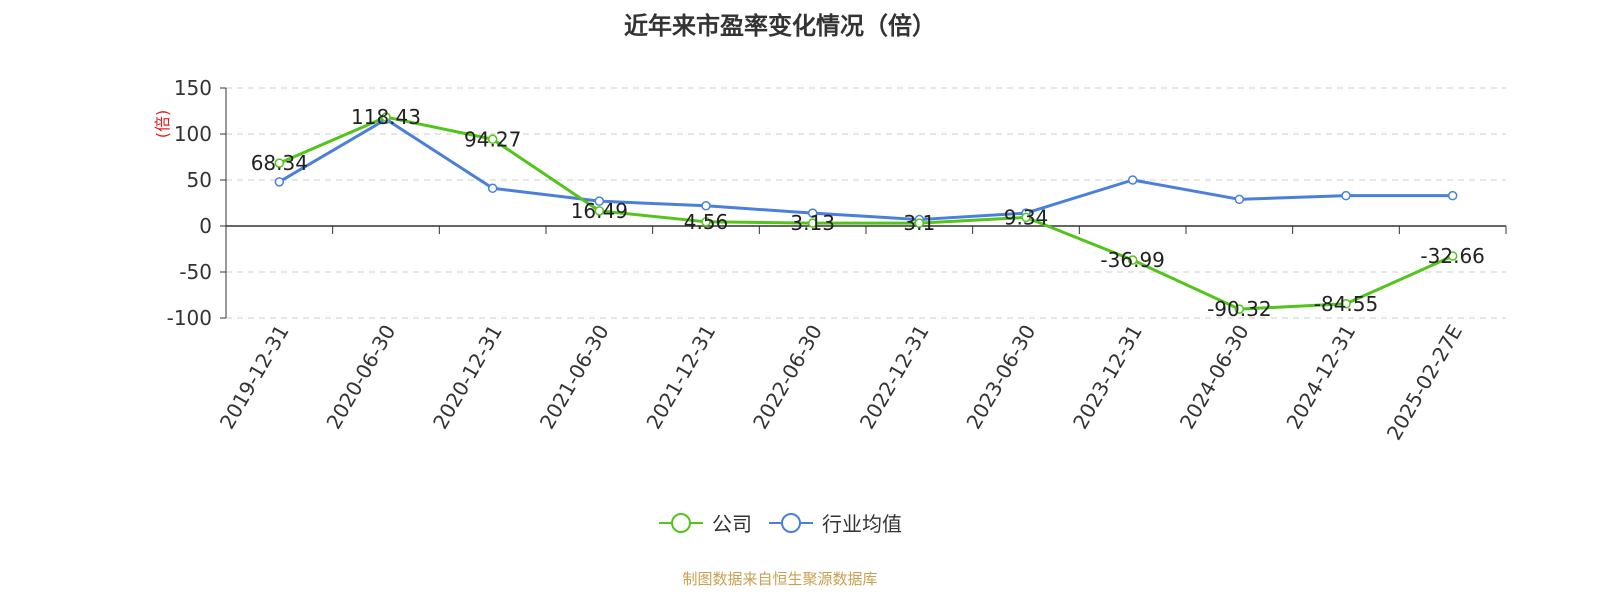  What do you see at coordinates (1000, 377) in the screenshot?
I see `x-tick-label: 2023-06-30` at bounding box center [1000, 377].